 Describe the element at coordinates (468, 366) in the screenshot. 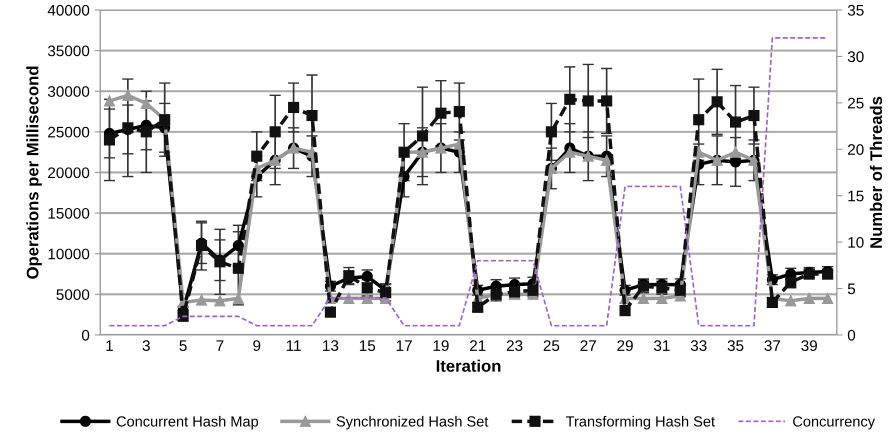

I see `x-axis-title: Iteration` at that location.